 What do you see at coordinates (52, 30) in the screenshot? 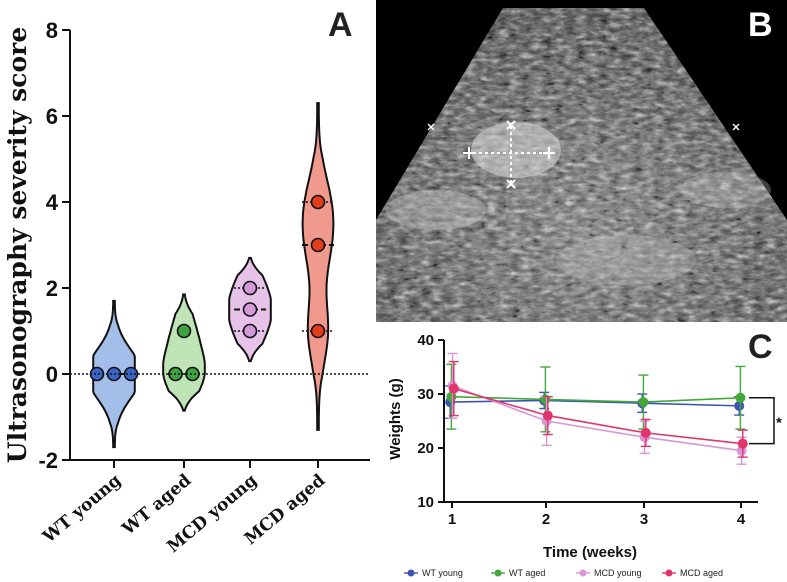
I see `y-tick-label: 8` at bounding box center [52, 30].